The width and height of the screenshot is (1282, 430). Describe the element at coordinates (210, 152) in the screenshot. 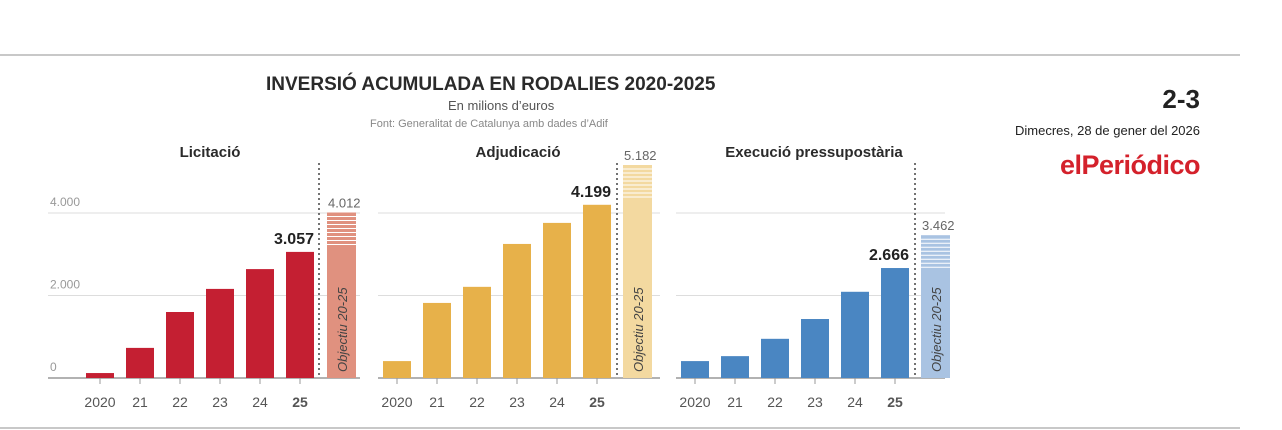

I see `panel-title: Licitació` at that location.